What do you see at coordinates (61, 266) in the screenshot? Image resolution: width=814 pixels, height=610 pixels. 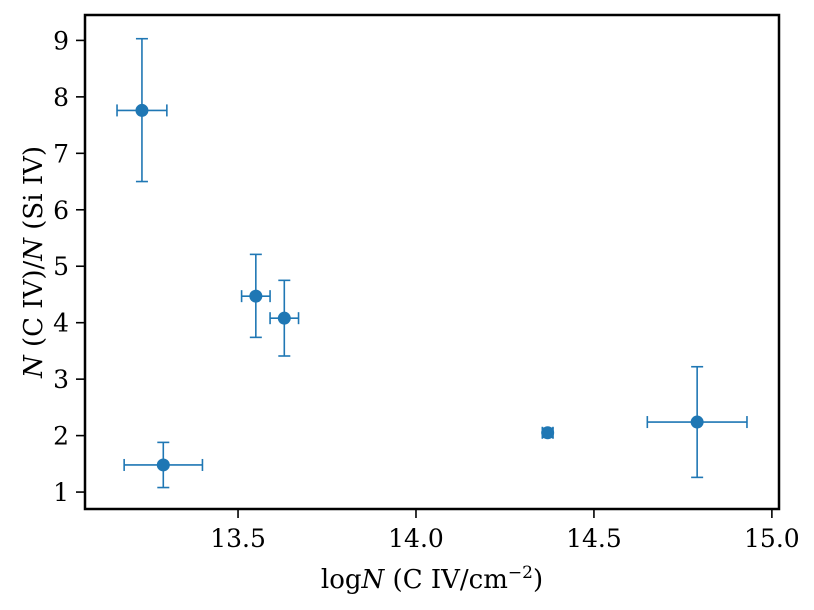 I see `y-tick-label: 5` at bounding box center [61, 266].